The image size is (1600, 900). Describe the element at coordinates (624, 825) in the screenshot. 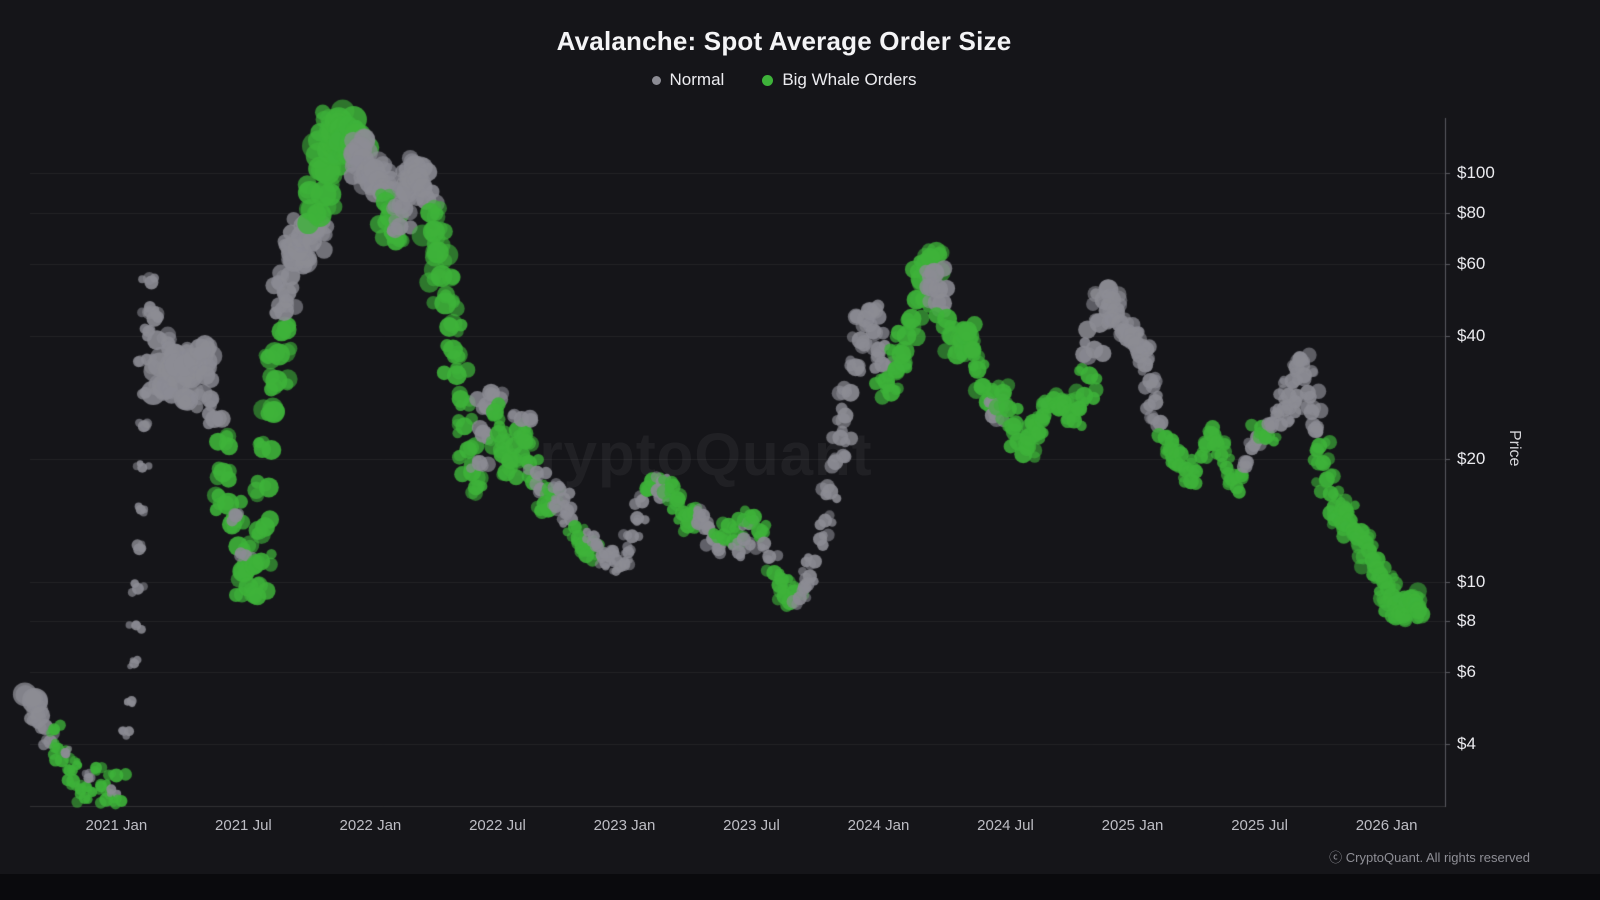

I see `x-tick-label: 2023 Jan` at that location.